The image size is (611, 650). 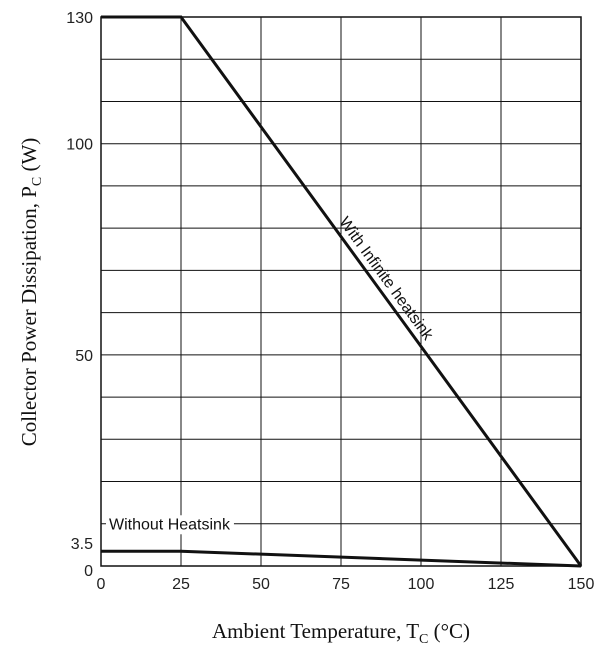 What do you see at coordinates (261, 584) in the screenshot?
I see `x-tick-label: 50` at bounding box center [261, 584].